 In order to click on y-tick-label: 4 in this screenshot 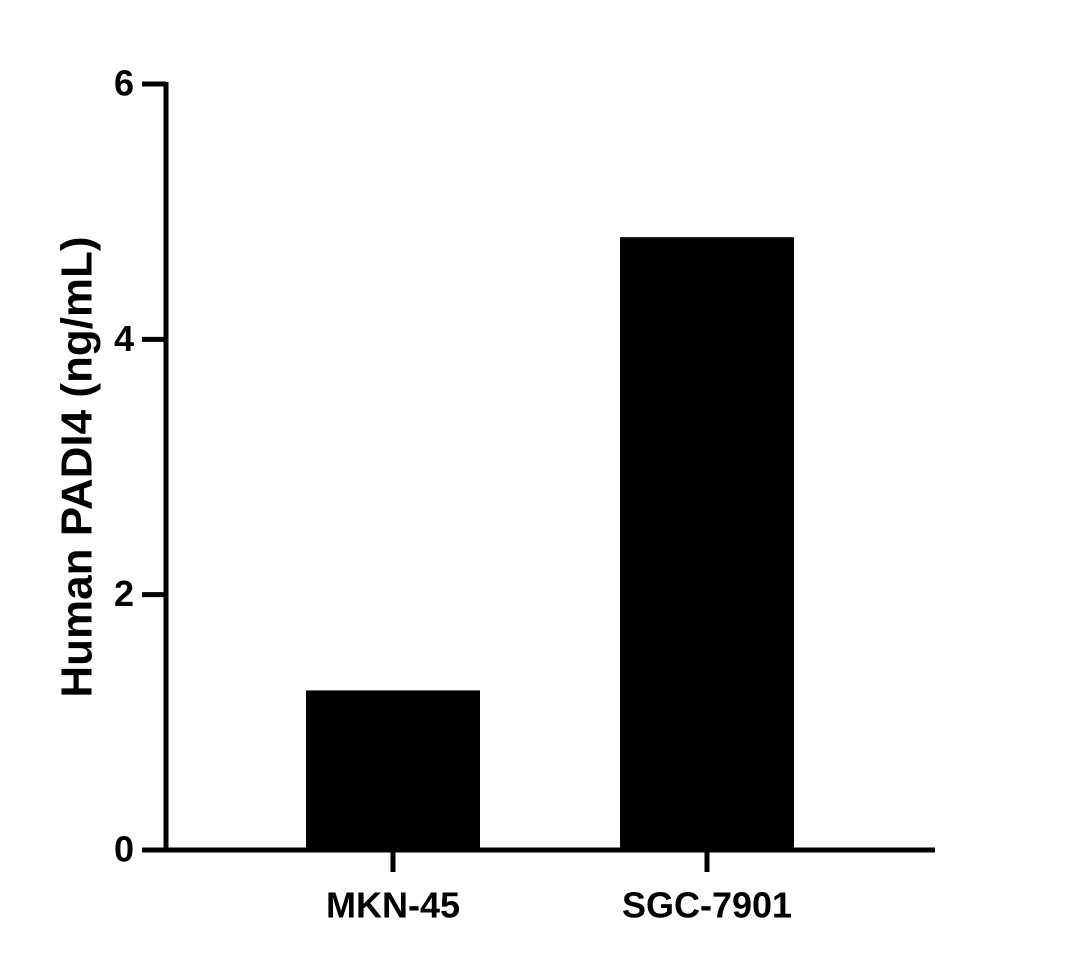, I will do `click(124, 338)`.